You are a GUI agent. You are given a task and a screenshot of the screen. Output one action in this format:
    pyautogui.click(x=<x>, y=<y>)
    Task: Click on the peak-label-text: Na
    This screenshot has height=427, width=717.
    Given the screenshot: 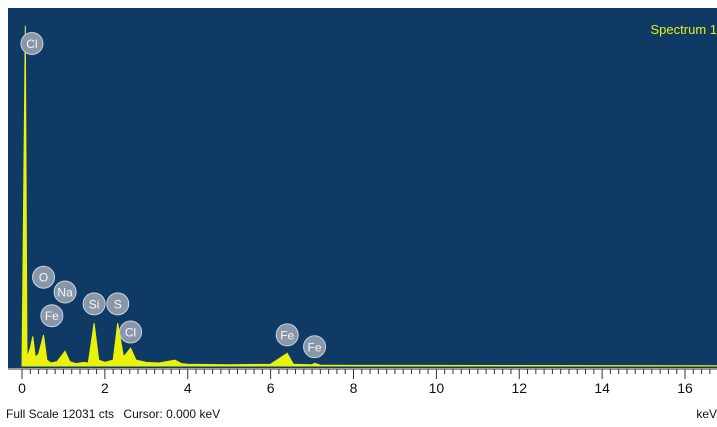 What is the action you would take?
    pyautogui.click(x=65, y=293)
    